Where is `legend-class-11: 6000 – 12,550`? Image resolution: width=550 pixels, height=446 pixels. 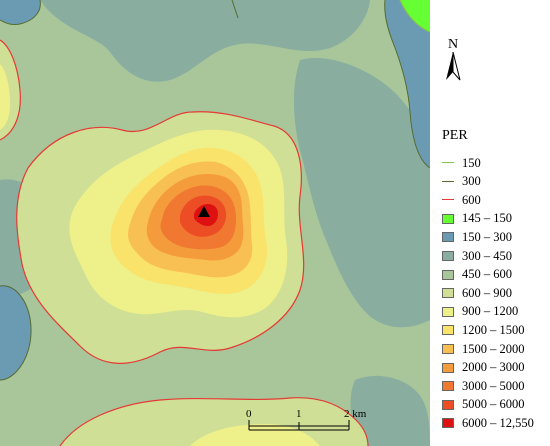 legend-class-11: 6000 – 12,550 is located at coordinates (488, 423).